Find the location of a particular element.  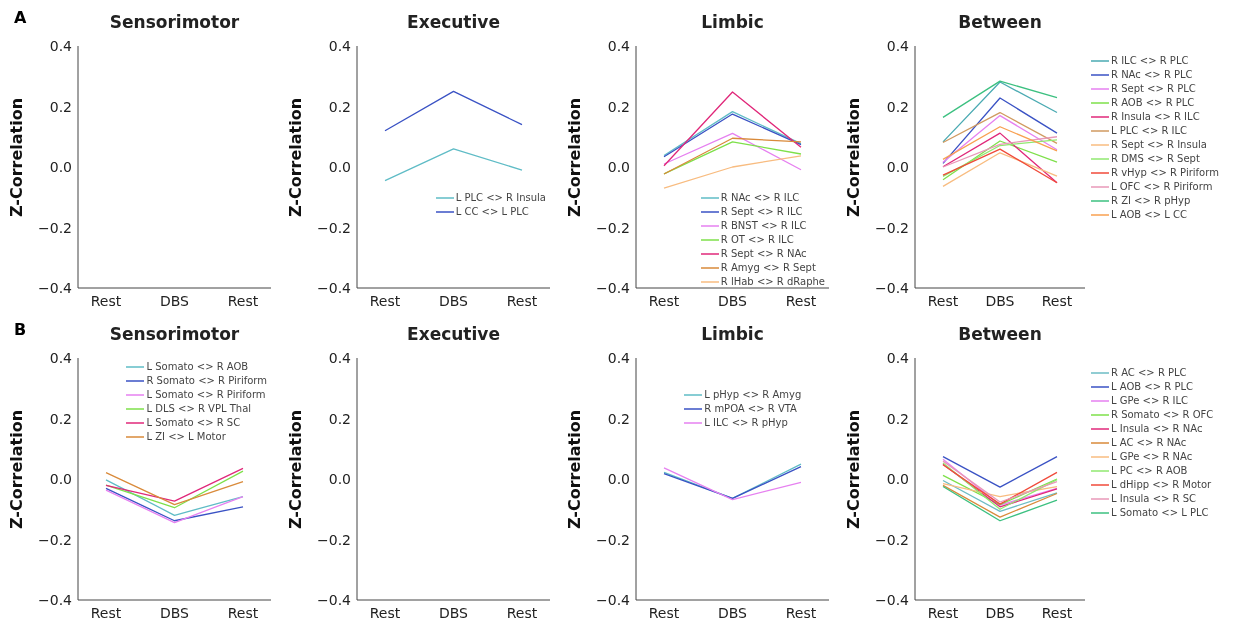

legend-label: L ZI <> L Motor is located at coordinates (186, 437).